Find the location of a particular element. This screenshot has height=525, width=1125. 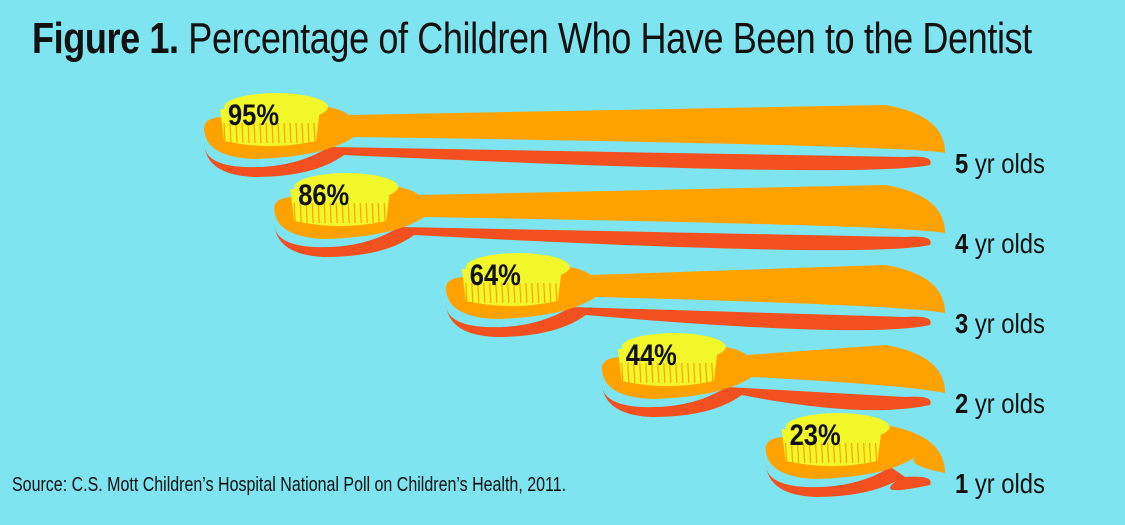

category-label: 5 yr olds is located at coordinates (1000, 163).